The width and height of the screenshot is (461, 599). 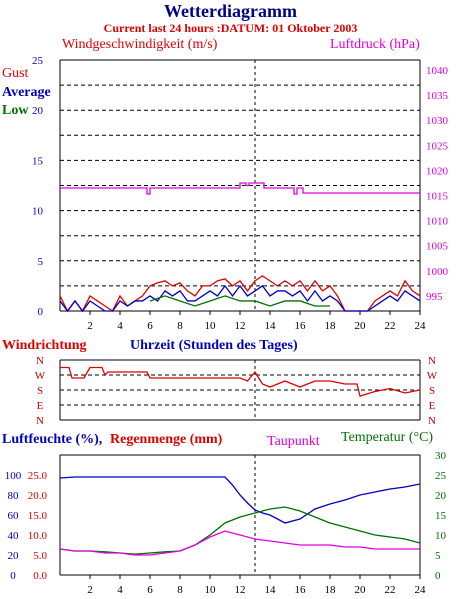 What do you see at coordinates (41, 312) in the screenshot?
I see `wind-y-tick-label: 0` at bounding box center [41, 312].